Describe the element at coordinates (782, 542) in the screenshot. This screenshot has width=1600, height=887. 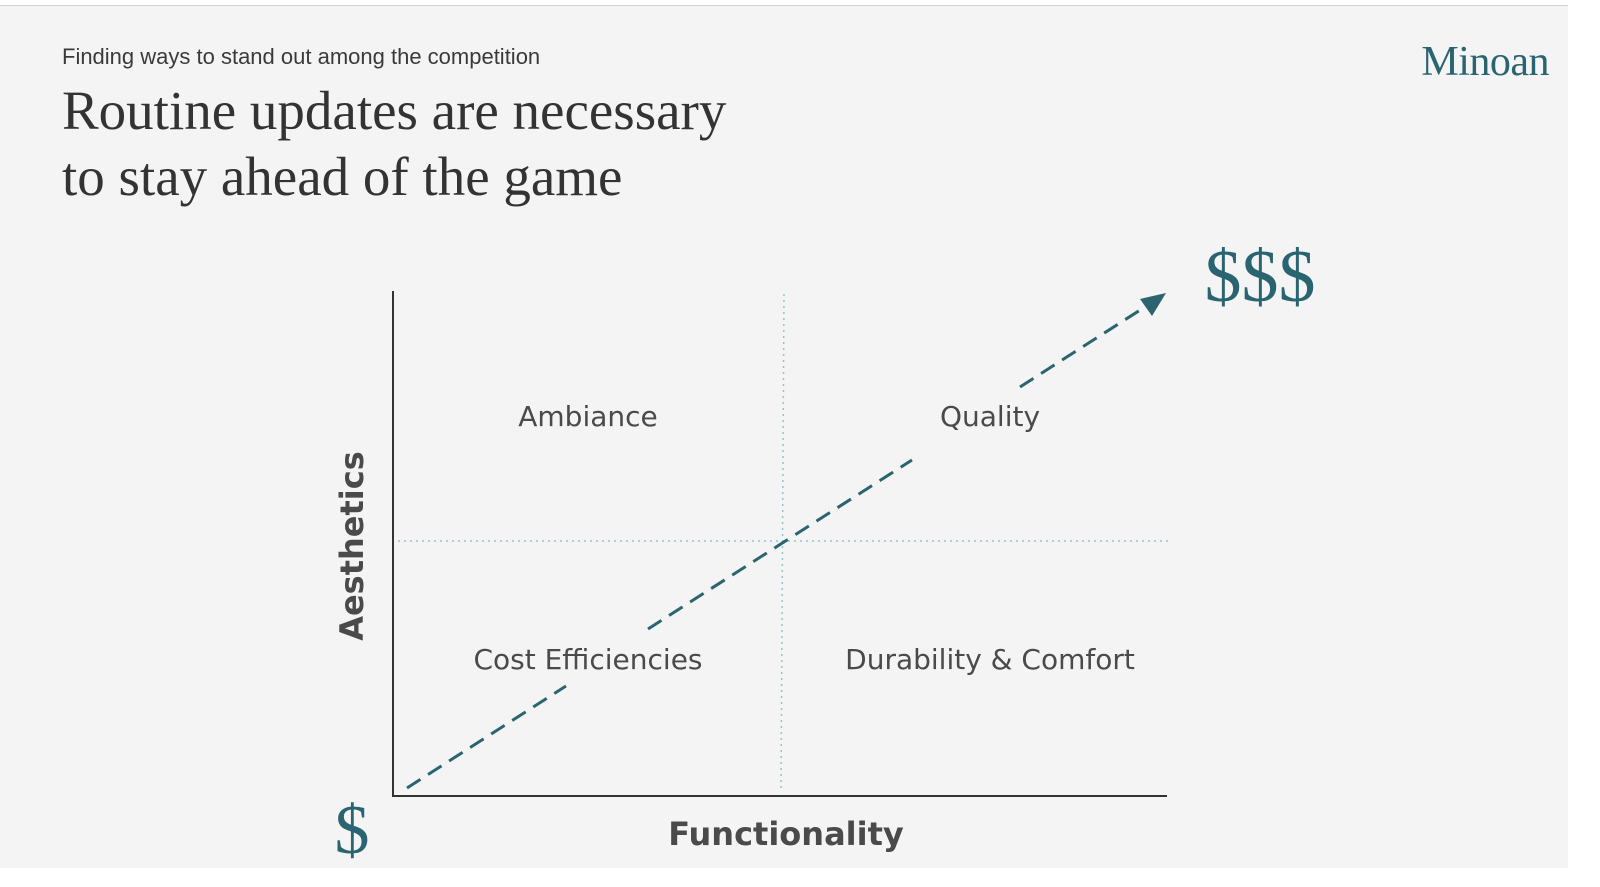
I see `vertical-divider` at that location.